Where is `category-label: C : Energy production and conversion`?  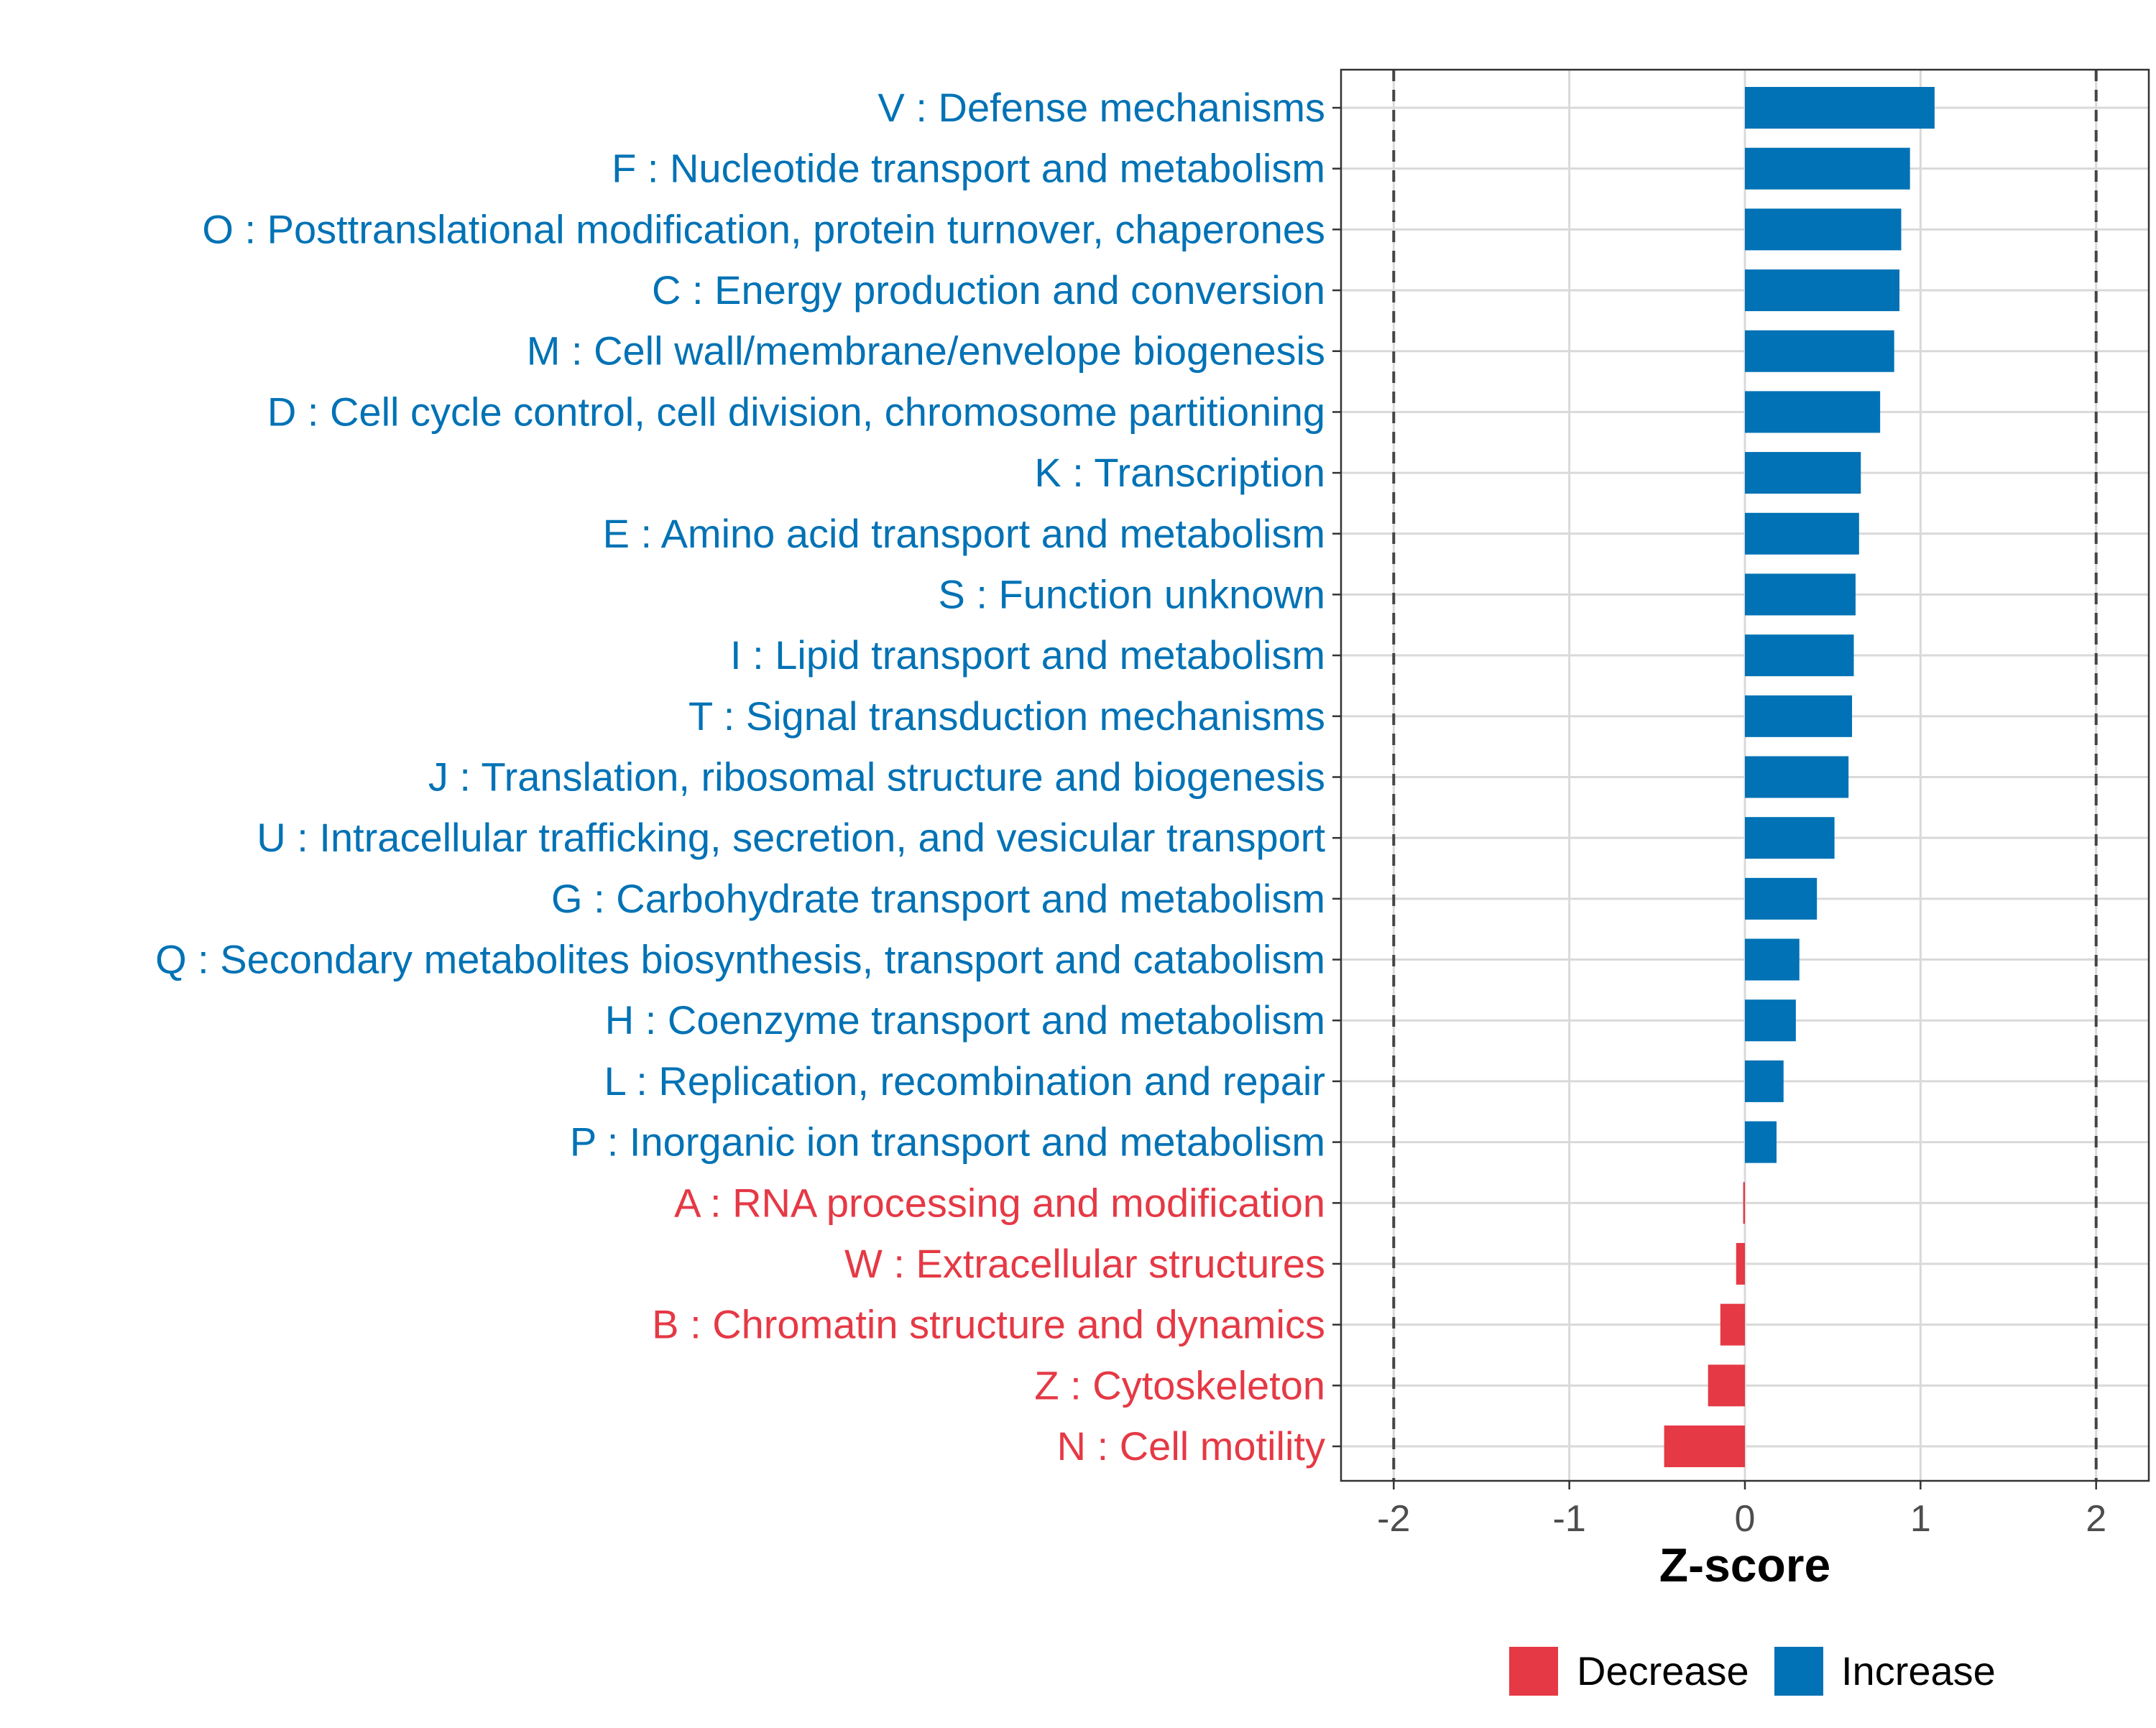 category-label: C : Energy production and conversion is located at coordinates (988, 290).